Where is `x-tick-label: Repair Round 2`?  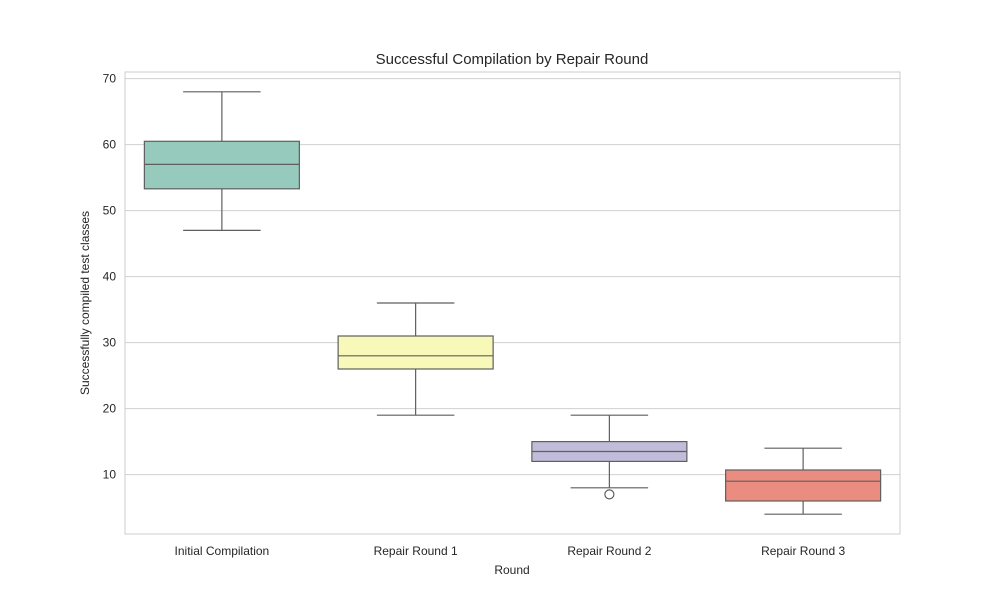 x-tick-label: Repair Round 2 is located at coordinates (609, 551).